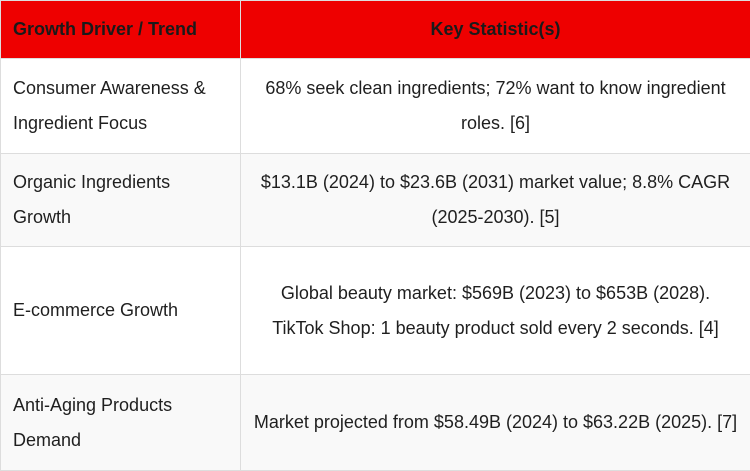  I want to click on driver-cell: Organic Ingredients Growth, so click(121, 200).